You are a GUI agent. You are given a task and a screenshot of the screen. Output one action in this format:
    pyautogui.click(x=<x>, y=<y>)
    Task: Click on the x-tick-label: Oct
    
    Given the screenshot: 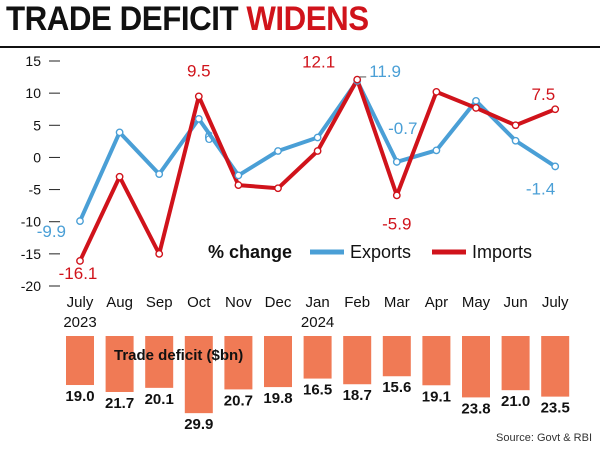 What is the action you would take?
    pyautogui.click(x=199, y=302)
    